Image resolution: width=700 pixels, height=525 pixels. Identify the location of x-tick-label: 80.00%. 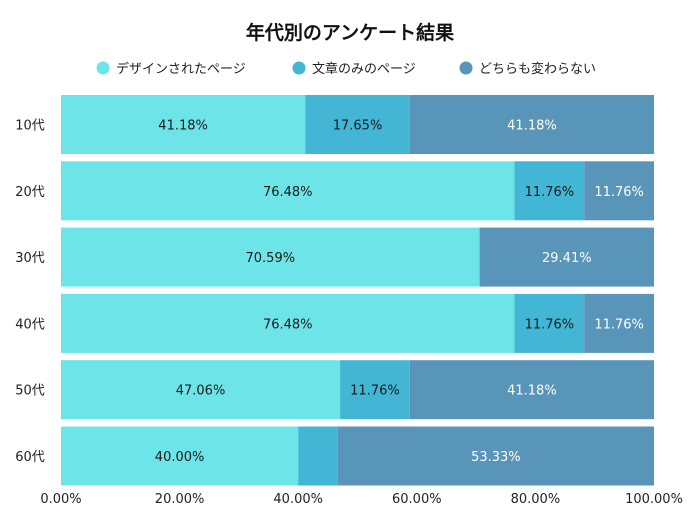
(536, 499).